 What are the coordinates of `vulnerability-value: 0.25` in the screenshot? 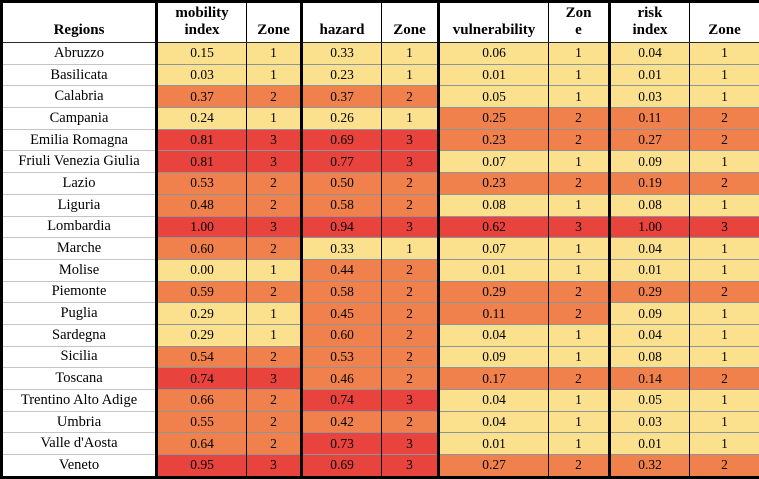 It's located at (494, 119).